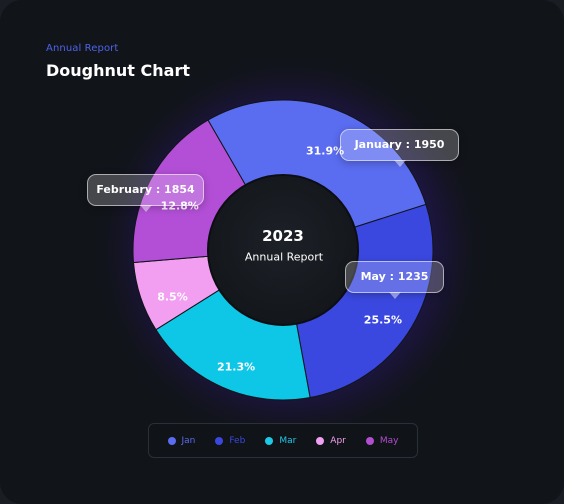 Image resolution: width=564 pixels, height=504 pixels. What do you see at coordinates (172, 297) in the screenshot?
I see `percent-label-apr: 8.5%` at bounding box center [172, 297].